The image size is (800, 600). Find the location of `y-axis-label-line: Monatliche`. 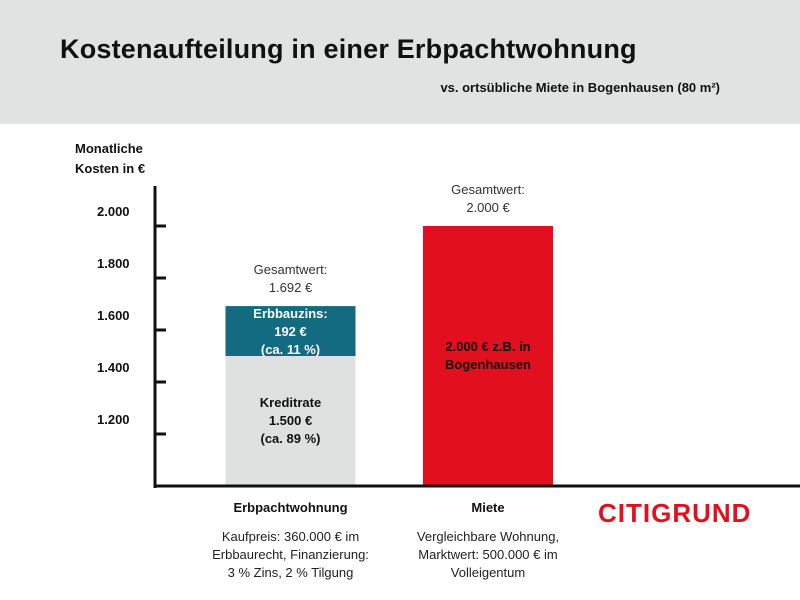

y-axis-label-line: Monatliche is located at coordinates (109, 148).